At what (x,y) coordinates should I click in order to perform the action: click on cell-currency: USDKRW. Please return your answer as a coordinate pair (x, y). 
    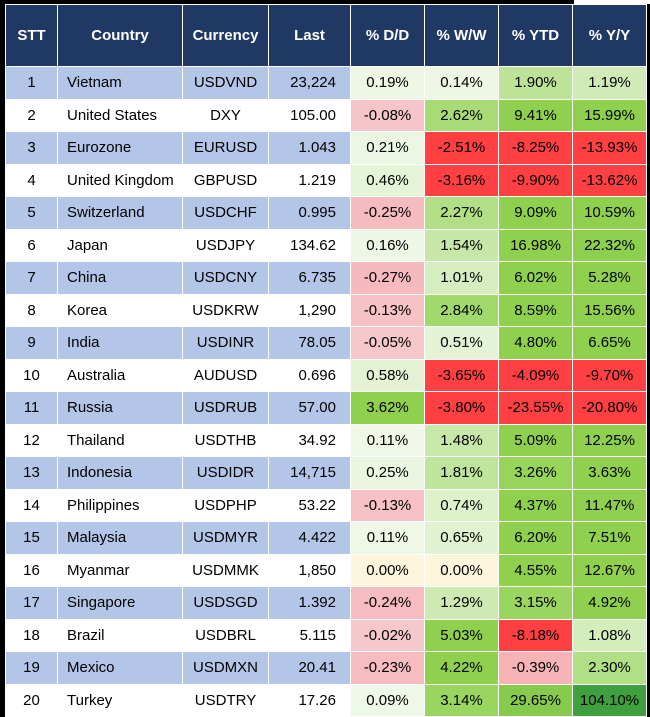
    Looking at the image, I should click on (225, 310).